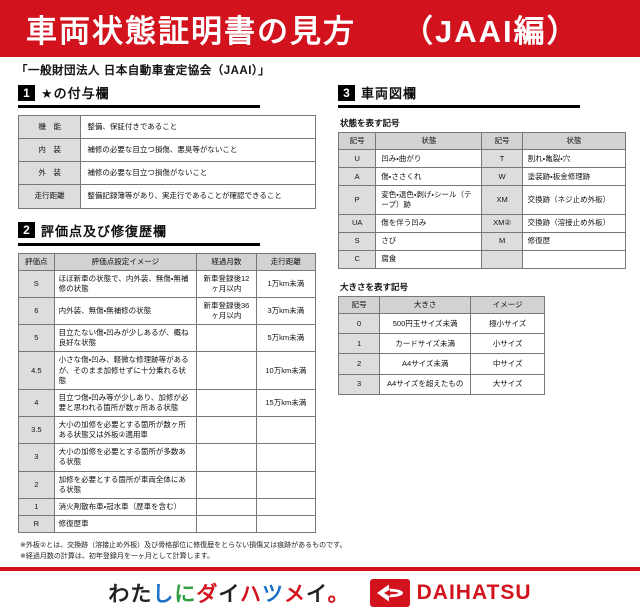 This screenshot has height=613, width=640. Describe the element at coordinates (143, 71) in the screenshot. I see `subtitle: 「一般財団法人 日本自動車査定協会（JAAI）」` at that location.